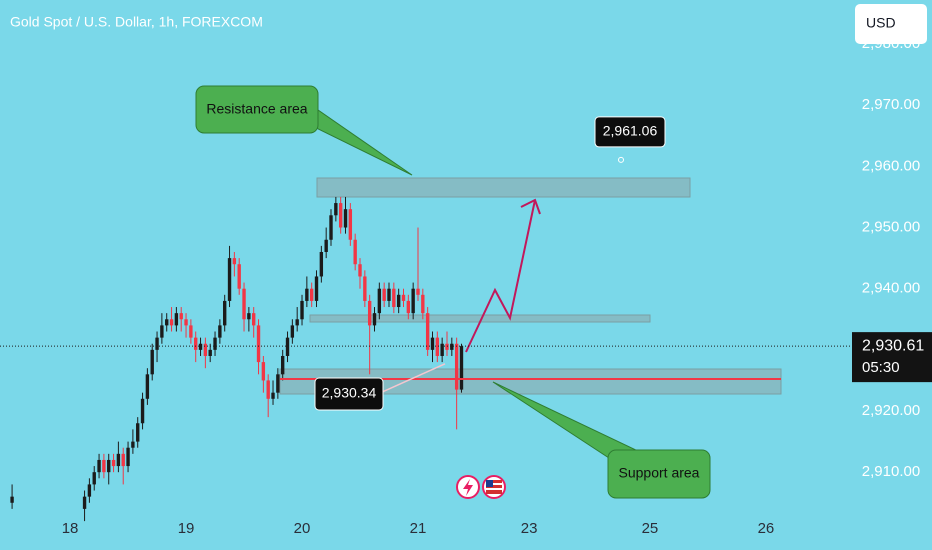 This screenshot has width=932, height=550. What do you see at coordinates (891, 288) in the screenshot?
I see `y-tick-label: 2,940.00` at bounding box center [891, 288].